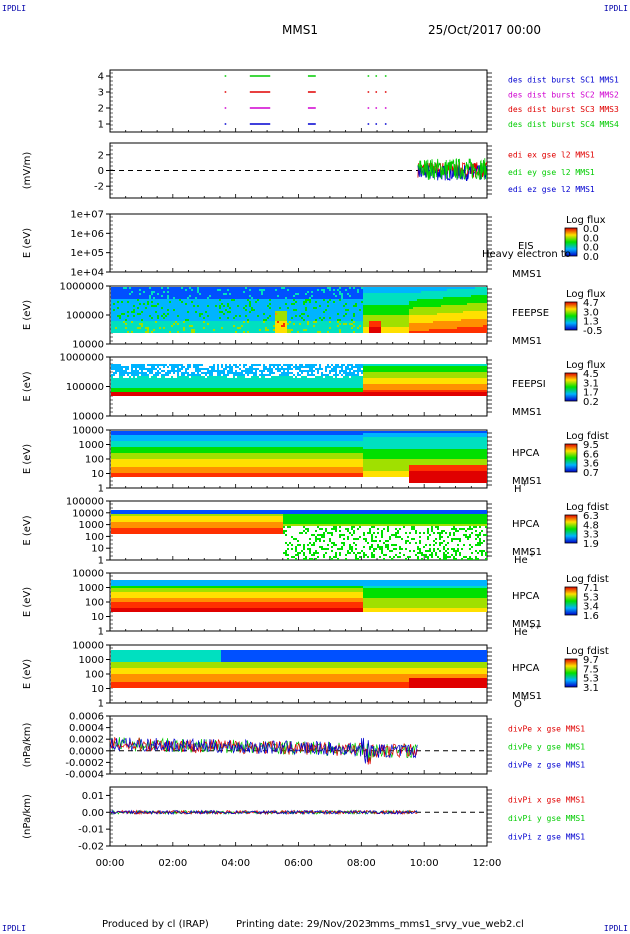 The height and width of the screenshot is (934, 630). Describe the element at coordinates (527, 274) in the screenshot. I see `spacecraft-label: MMS1` at that location.